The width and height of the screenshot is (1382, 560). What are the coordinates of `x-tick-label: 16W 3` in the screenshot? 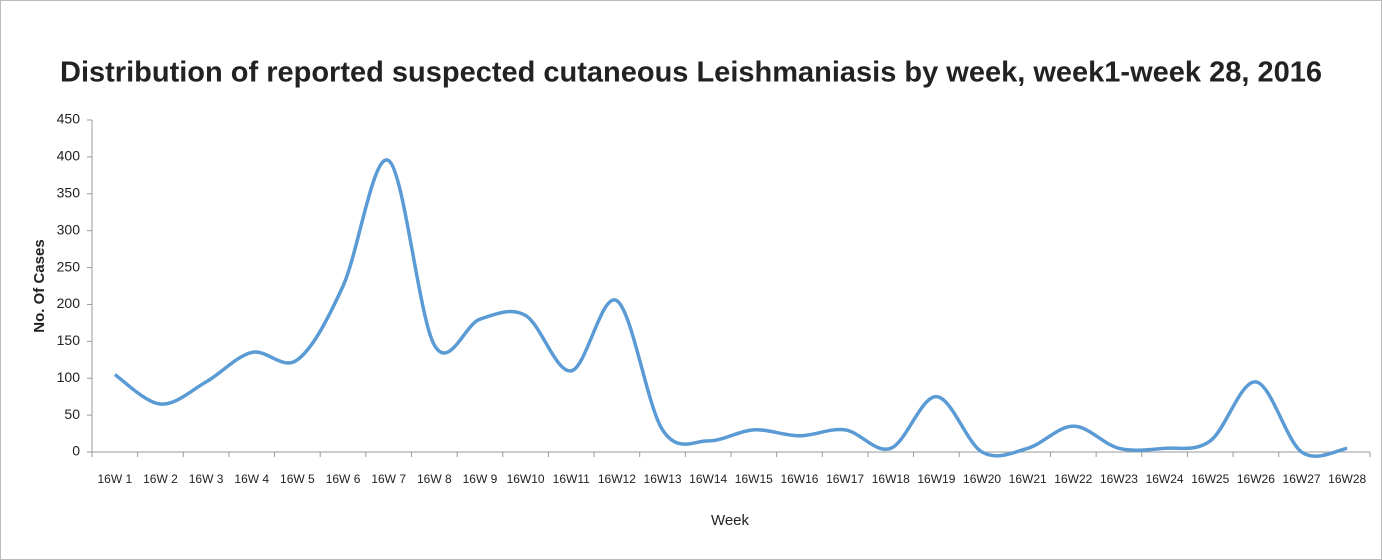 It's located at (206, 479).